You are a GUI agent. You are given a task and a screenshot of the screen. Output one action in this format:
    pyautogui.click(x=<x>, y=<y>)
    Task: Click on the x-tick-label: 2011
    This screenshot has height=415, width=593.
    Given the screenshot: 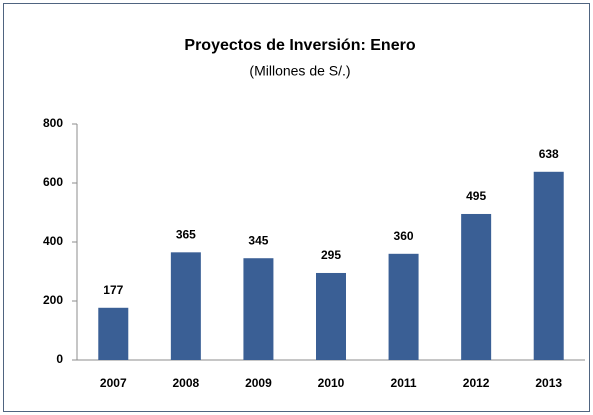 What is the action you would take?
    pyautogui.click(x=404, y=383)
    